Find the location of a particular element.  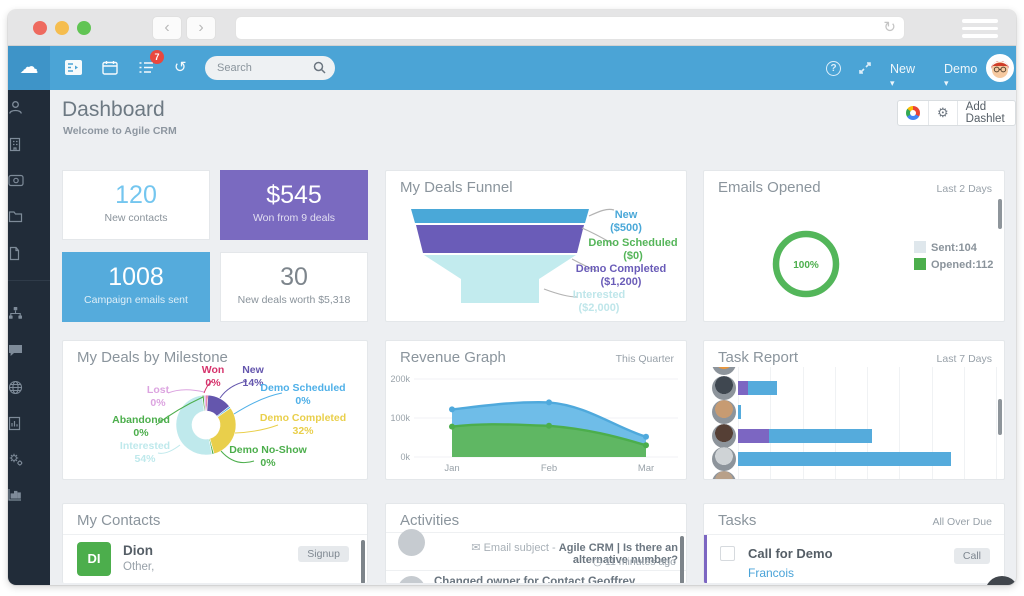

sidebar-item-deals is located at coordinates (29, 180).